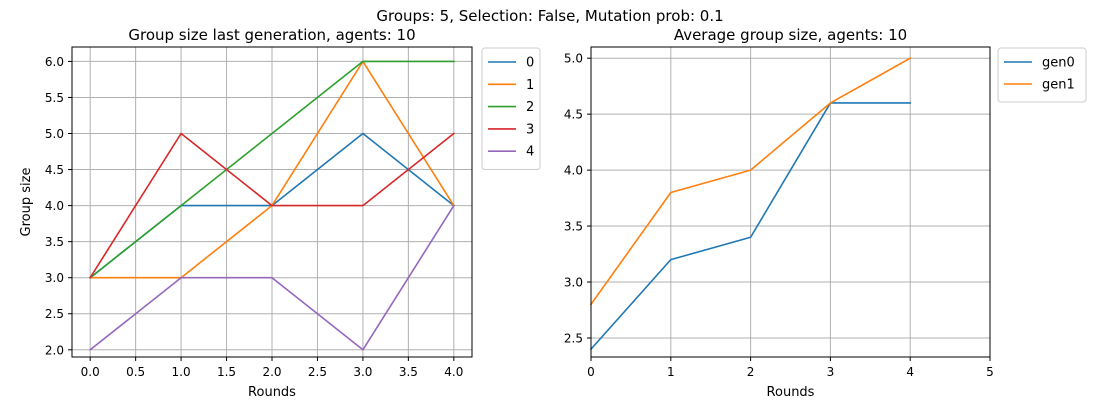 The width and height of the screenshot is (1100, 400). What do you see at coordinates (591, 372) in the screenshot?
I see `x-tick-label: 0` at bounding box center [591, 372].